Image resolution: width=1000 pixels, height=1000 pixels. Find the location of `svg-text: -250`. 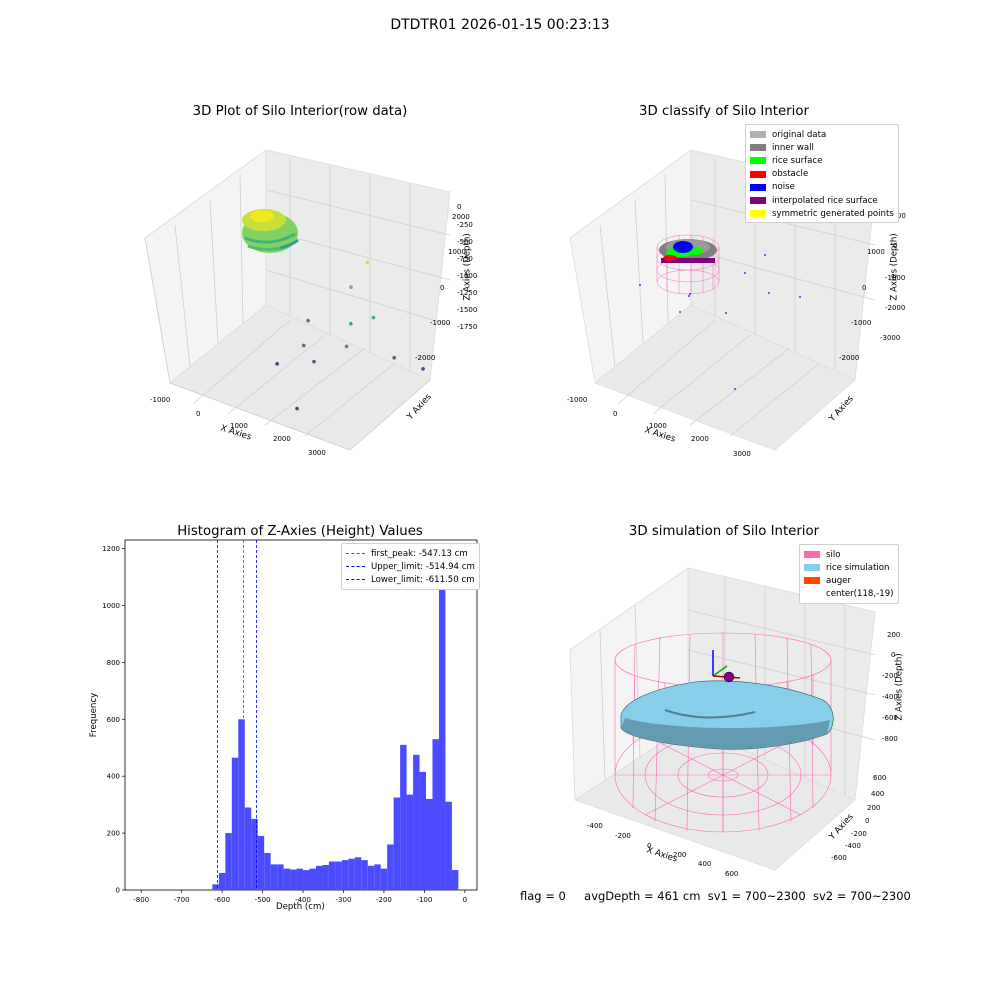

svg-text: -250 is located at coordinates (465, 225).